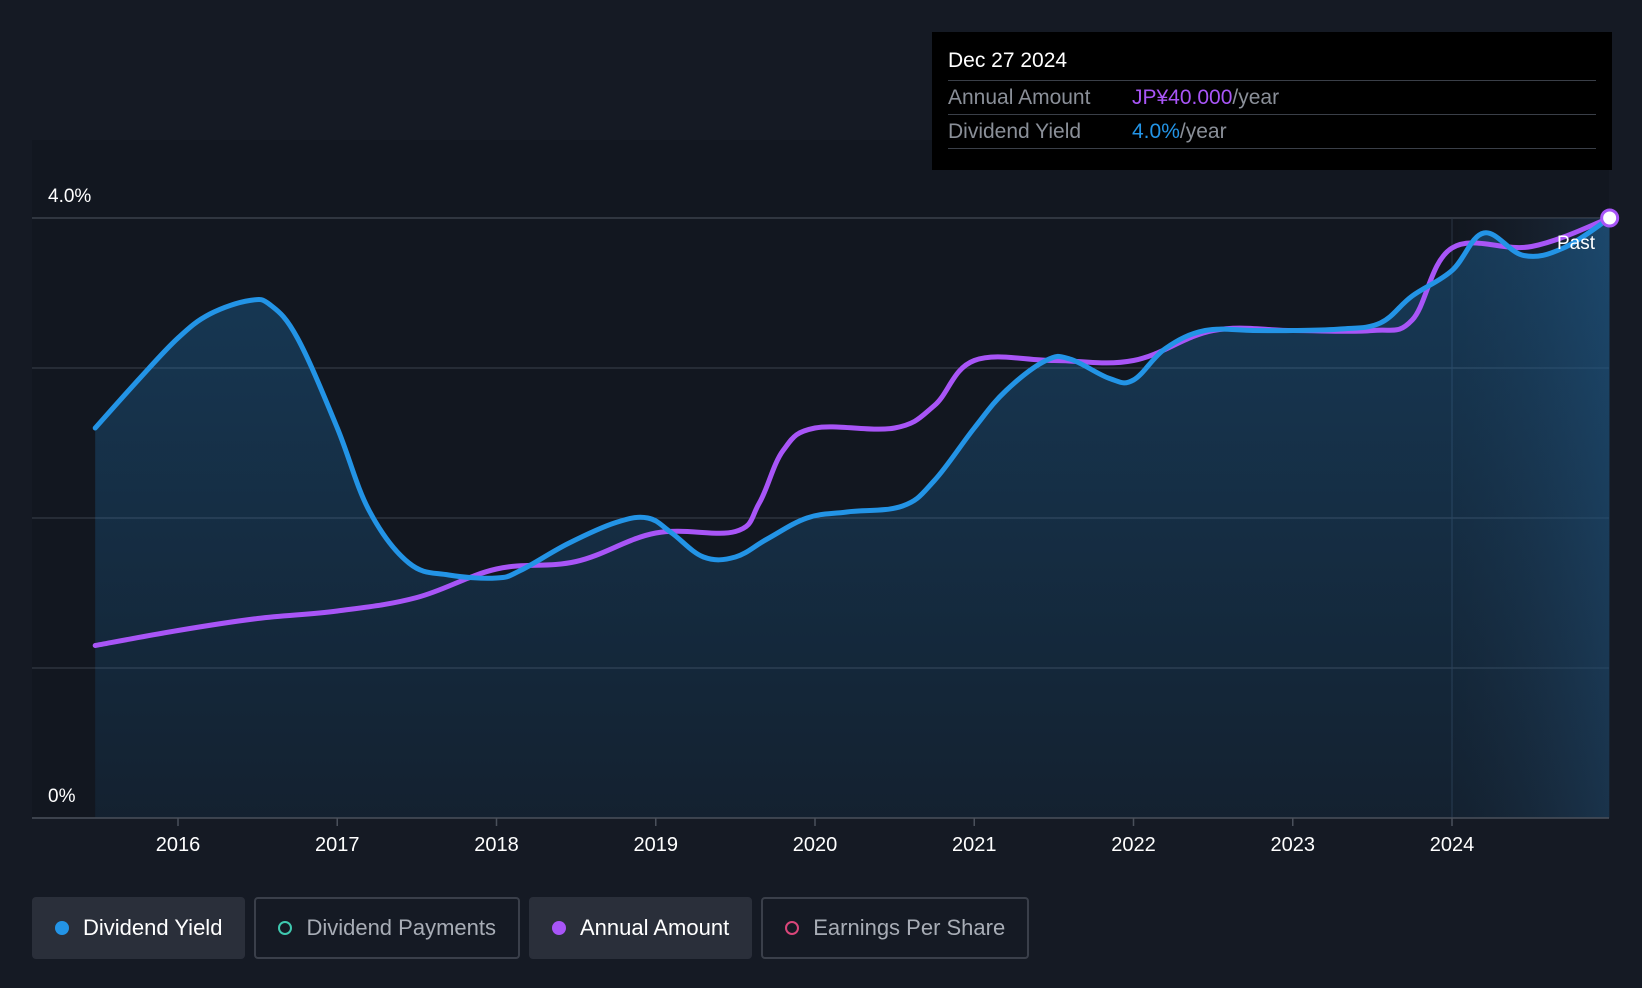  What do you see at coordinates (1452, 845) in the screenshot?
I see `x-tick-label-2024: 2024` at bounding box center [1452, 845].